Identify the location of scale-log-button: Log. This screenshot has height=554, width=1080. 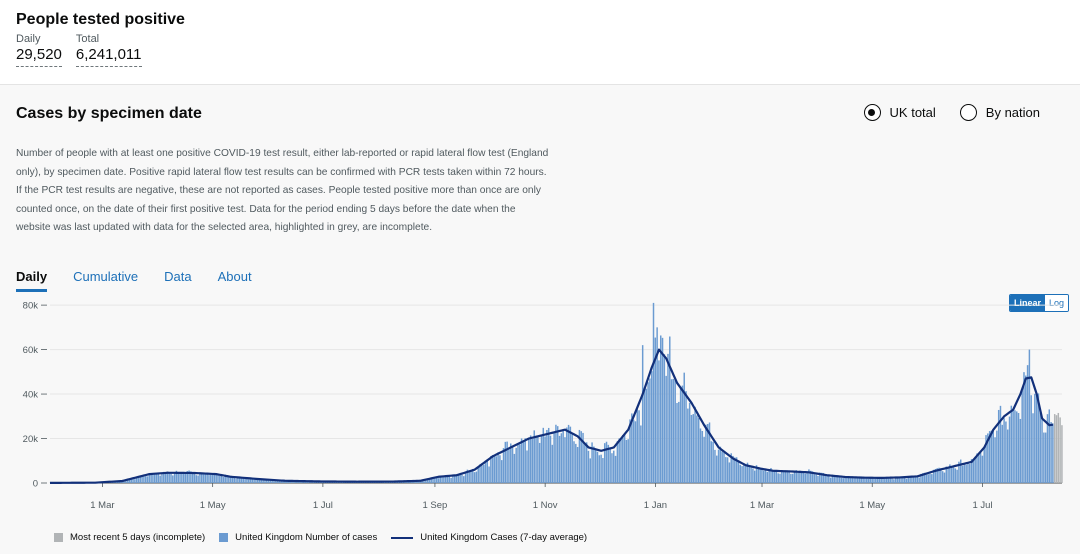
(1056, 303).